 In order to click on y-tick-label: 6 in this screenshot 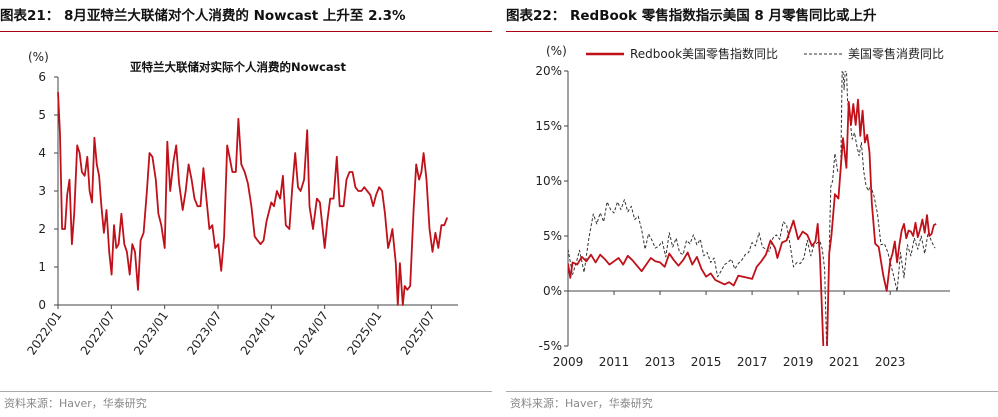, I will do `click(42, 77)`.